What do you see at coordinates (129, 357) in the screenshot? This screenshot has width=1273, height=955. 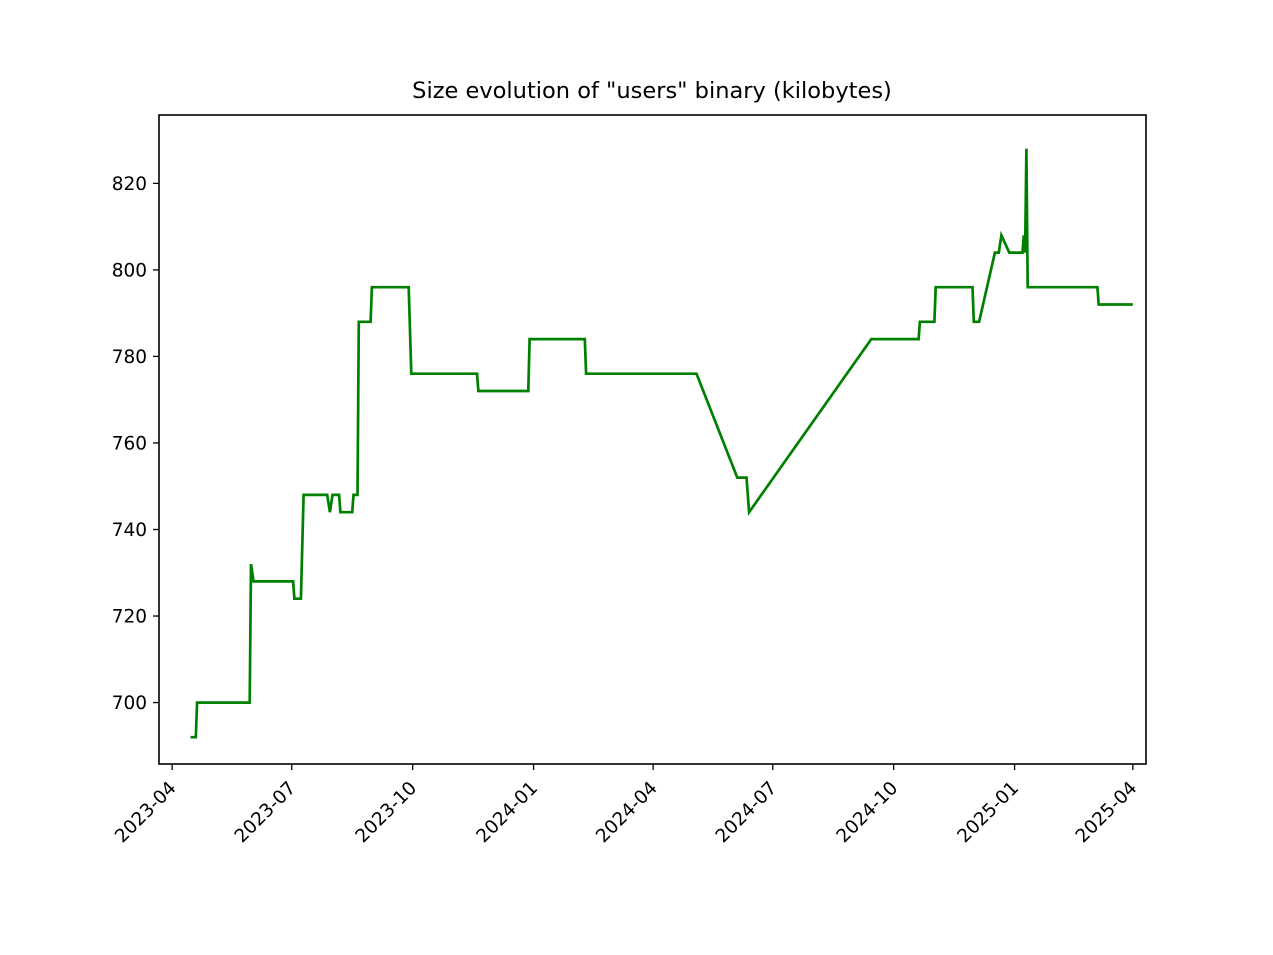 I see `y-tick-label: 780` at bounding box center [129, 357].